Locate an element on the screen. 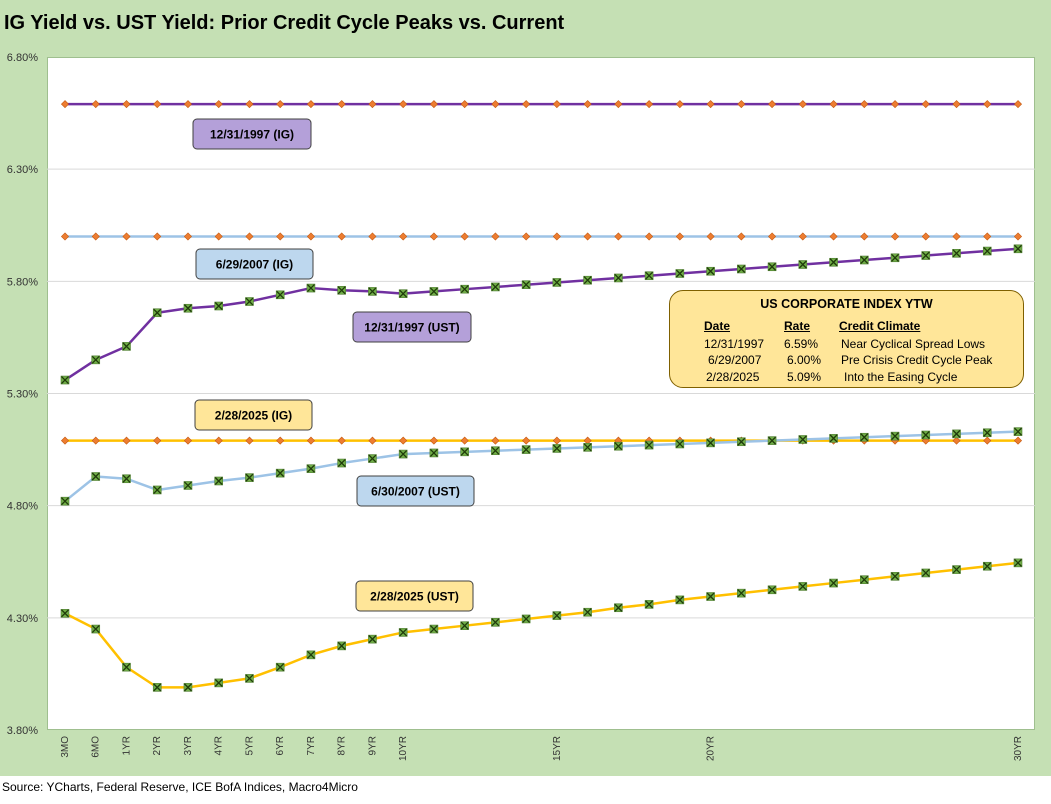 The image size is (1051, 804). y-tick-label: 5.30% is located at coordinates (22, 395).